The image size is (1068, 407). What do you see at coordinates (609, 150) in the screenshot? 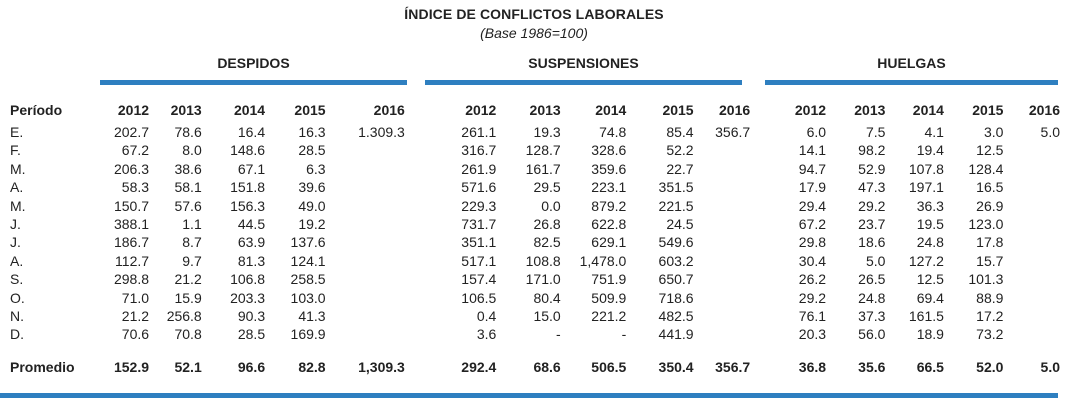
I see `value-cell: 328.6` at bounding box center [609, 150].